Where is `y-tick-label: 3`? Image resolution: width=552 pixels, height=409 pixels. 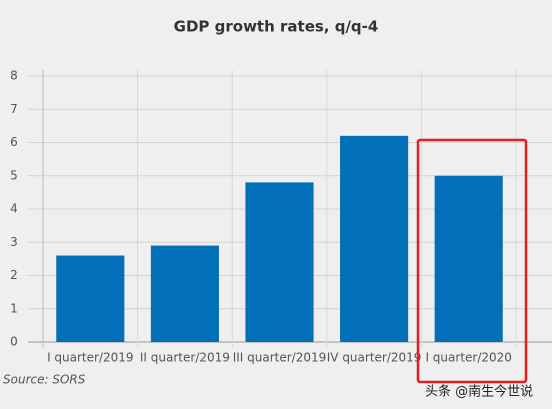
y-tick-label: 3 is located at coordinates (14, 242).